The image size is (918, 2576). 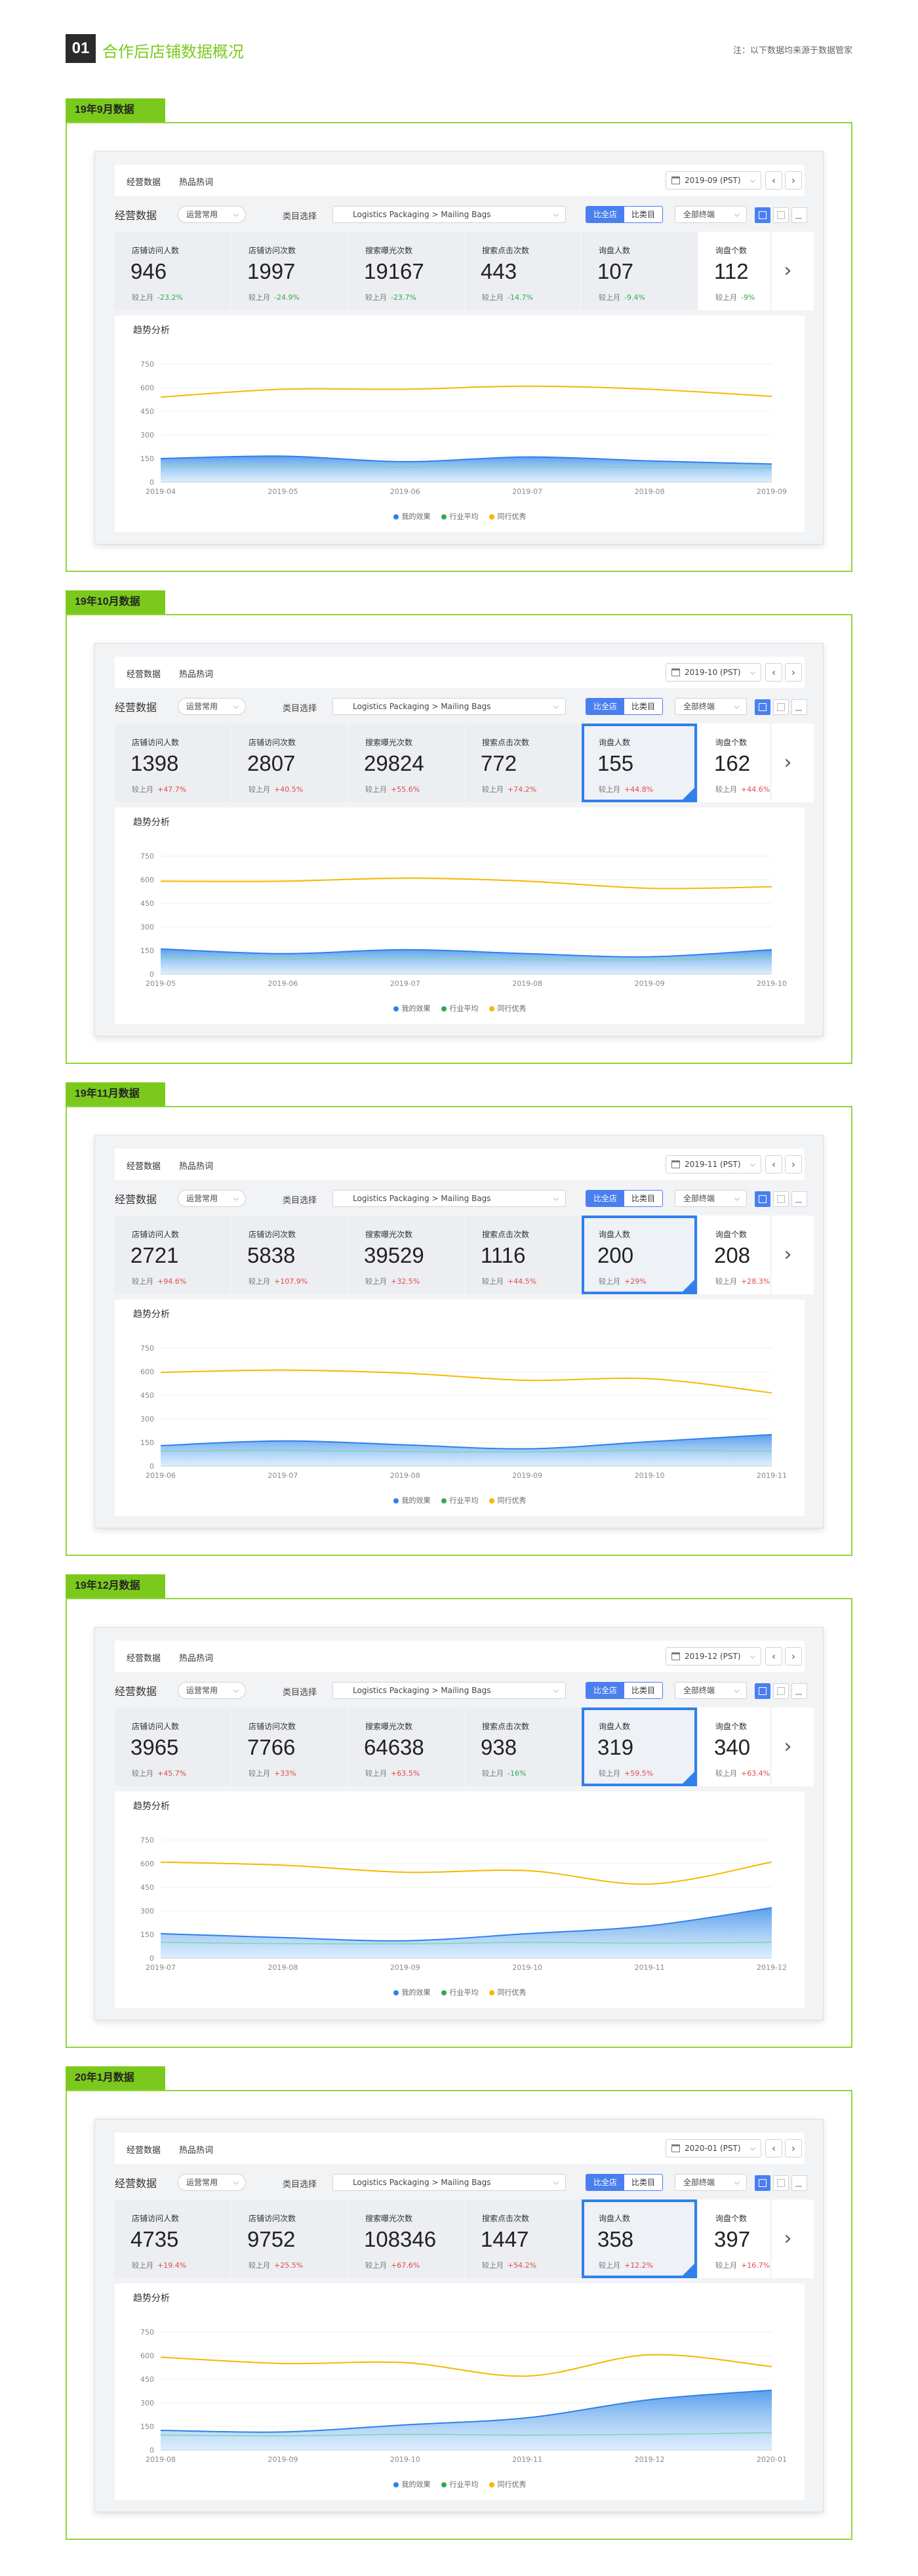 What do you see at coordinates (289, 1255) in the screenshot?
I see `metric-card: 店铺访问次数5838较上月+107.9%` at bounding box center [289, 1255].